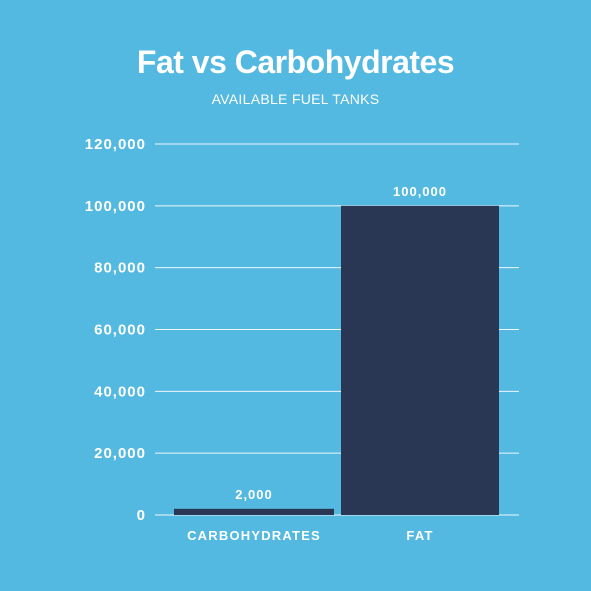  I want to click on y-tick-label: 0, so click(141, 515).